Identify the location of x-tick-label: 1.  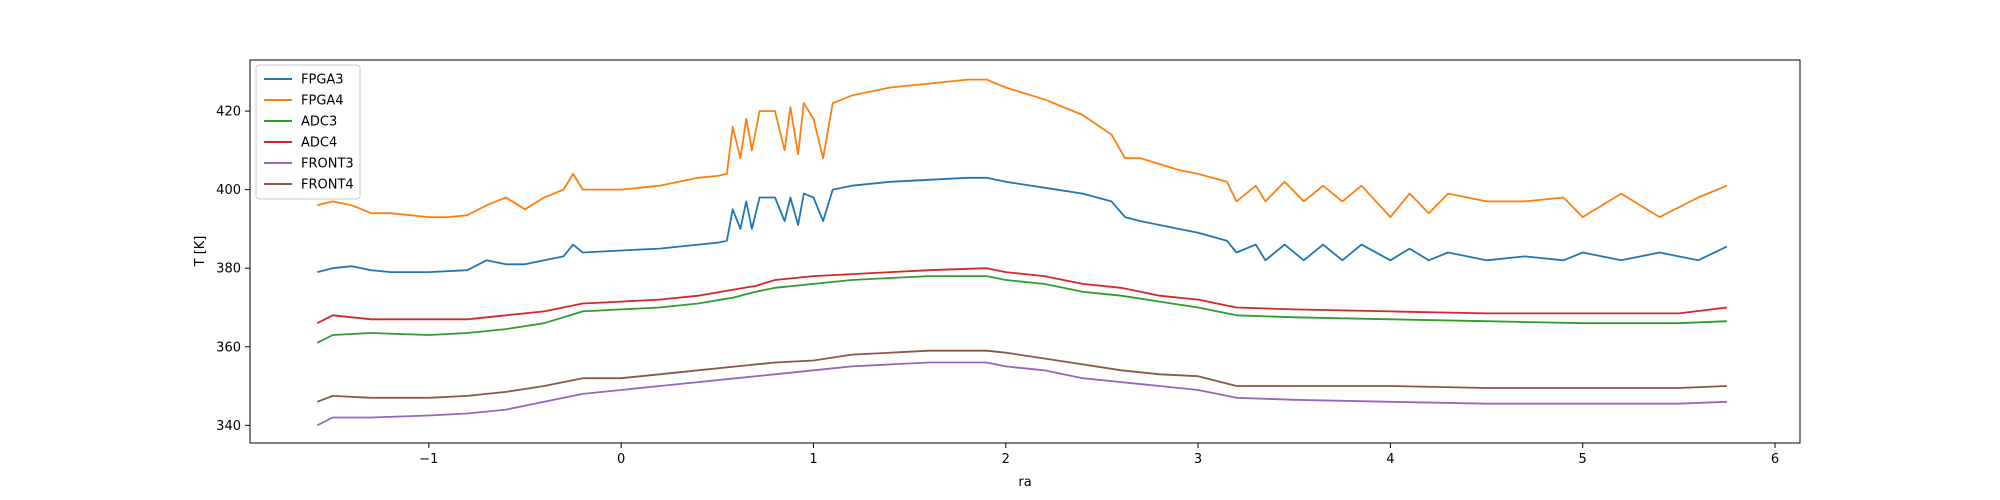
(813, 459).